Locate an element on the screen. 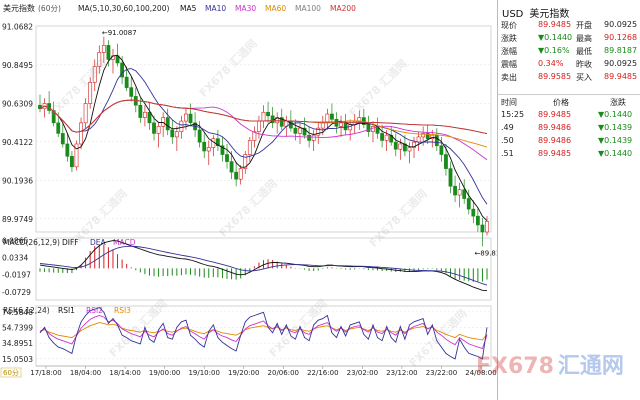 The height and width of the screenshot is (400, 640). time-label: 20/06:00 is located at coordinates (283, 373).